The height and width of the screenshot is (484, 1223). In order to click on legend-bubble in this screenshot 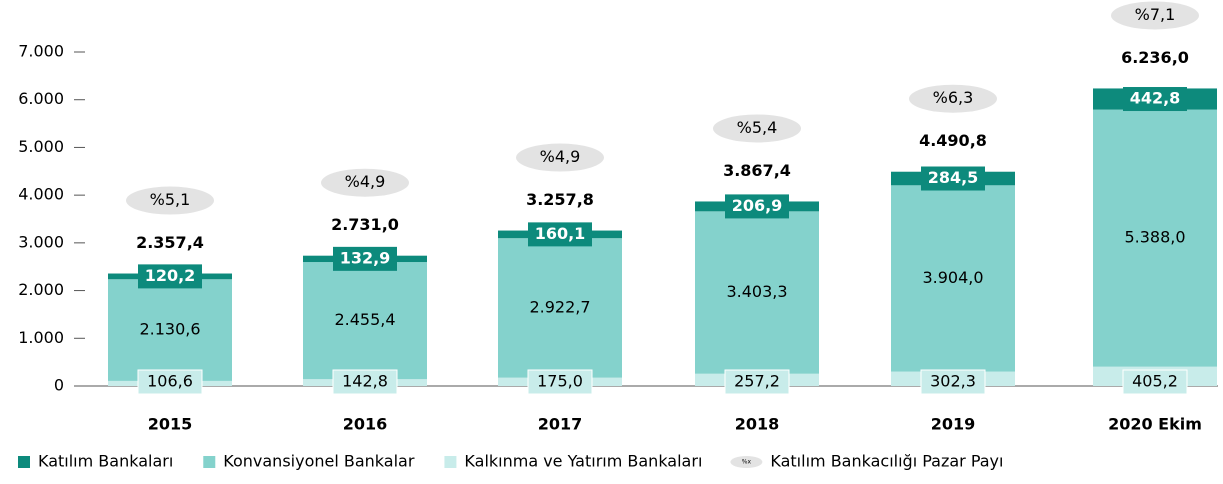, I will do `click(746, 462)`.